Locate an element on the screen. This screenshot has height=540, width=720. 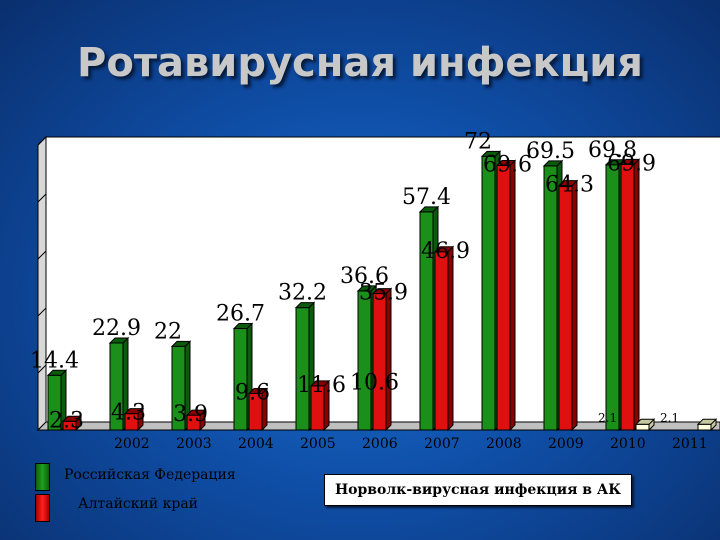
grid-lines is located at coordinates (42, 255).